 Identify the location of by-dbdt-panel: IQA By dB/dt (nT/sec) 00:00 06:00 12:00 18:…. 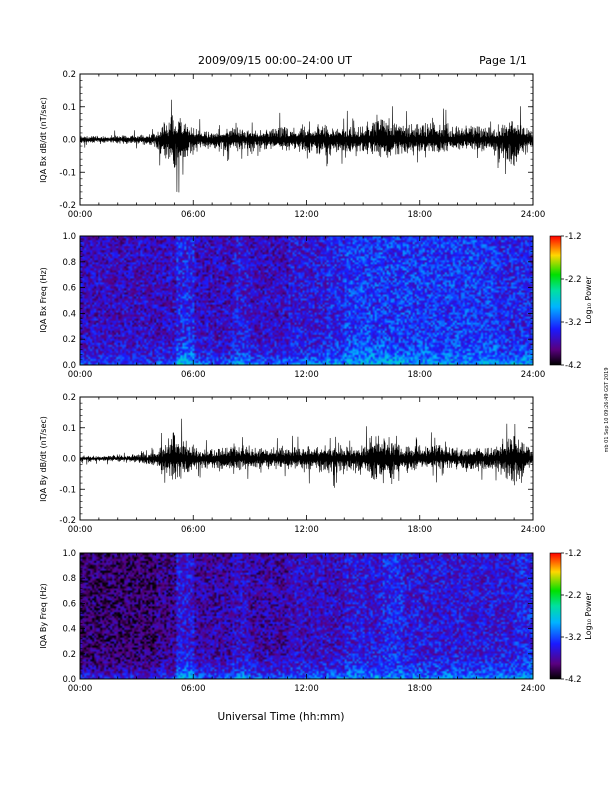
(292, 464).